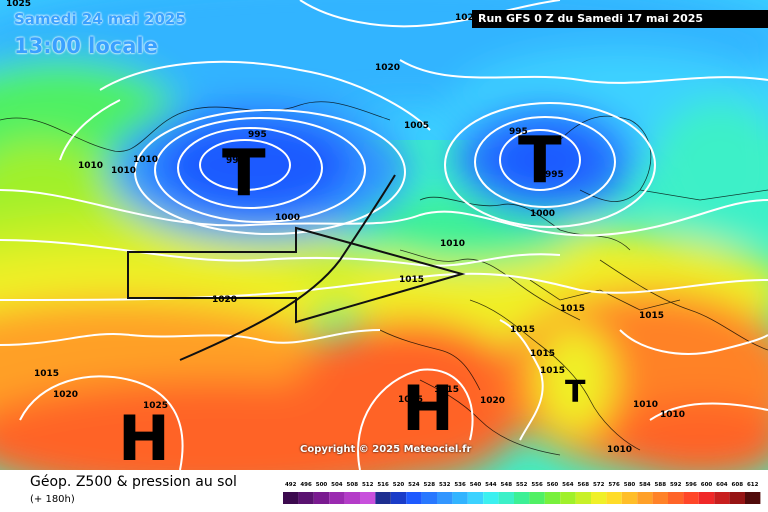 This screenshot has height=512, width=768. I want to click on svg-text: 990, so click(235, 161).